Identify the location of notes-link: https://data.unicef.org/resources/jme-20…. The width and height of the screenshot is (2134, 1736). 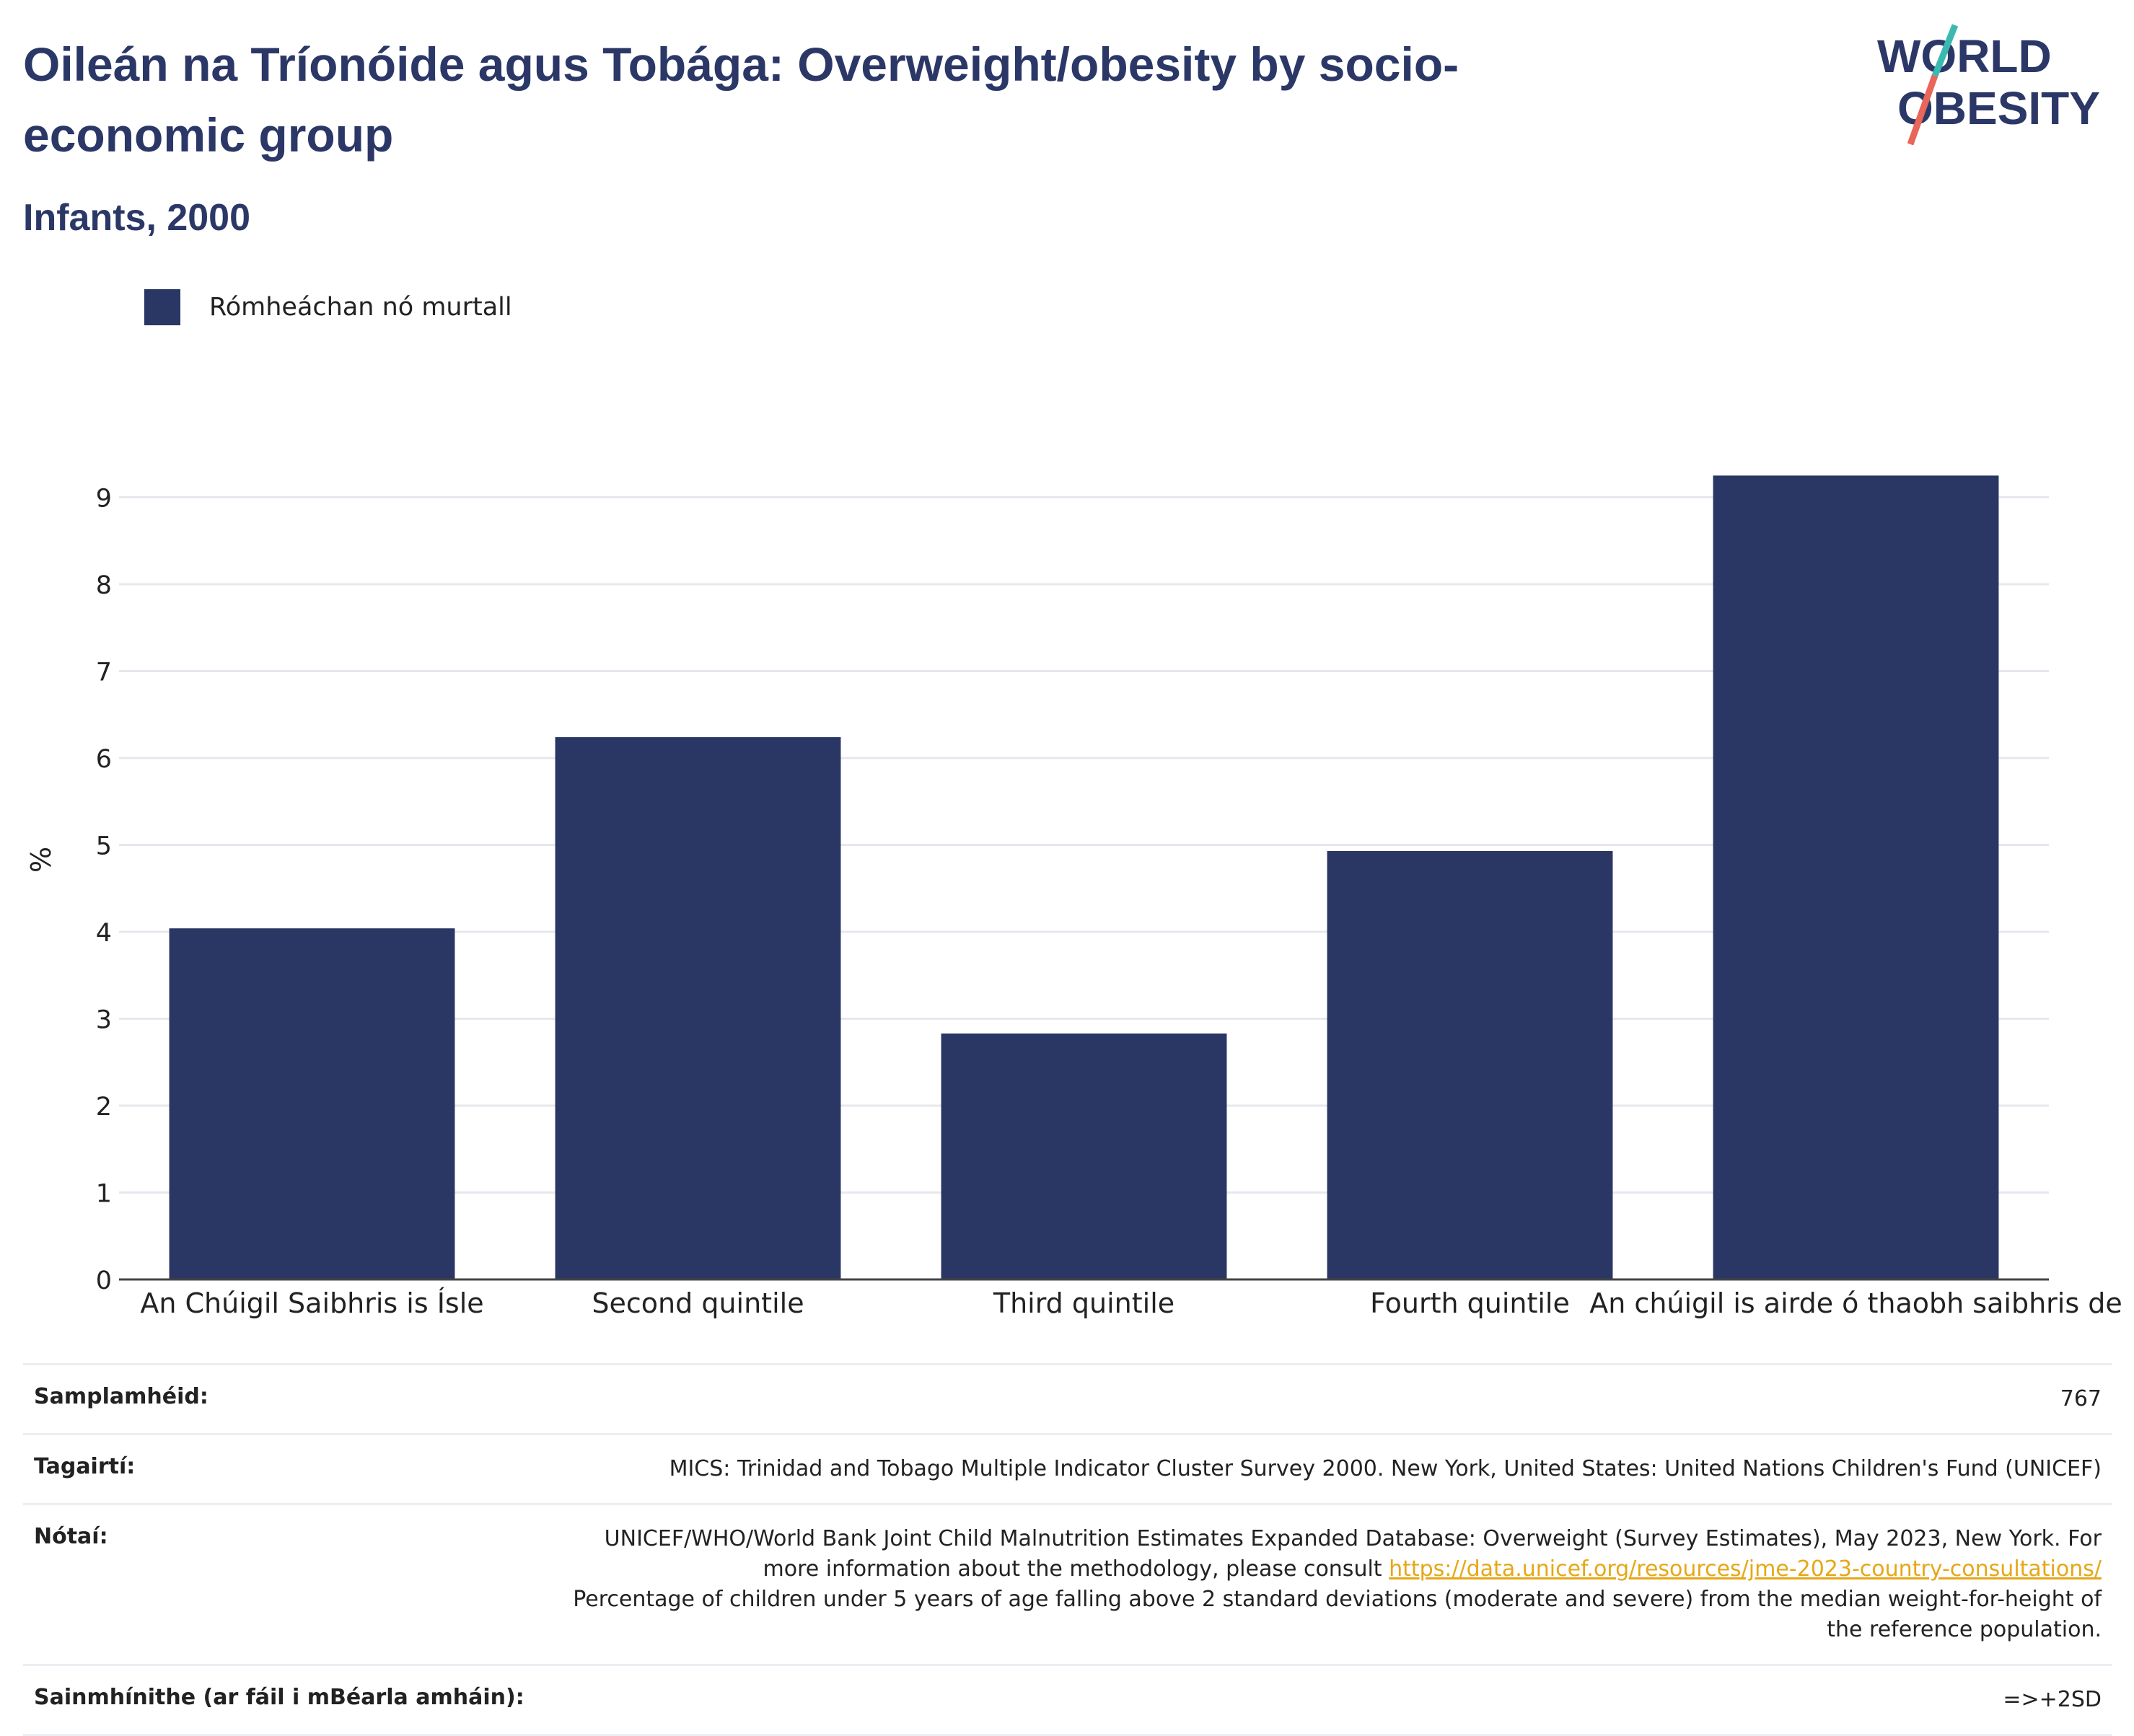
(1745, 1569).